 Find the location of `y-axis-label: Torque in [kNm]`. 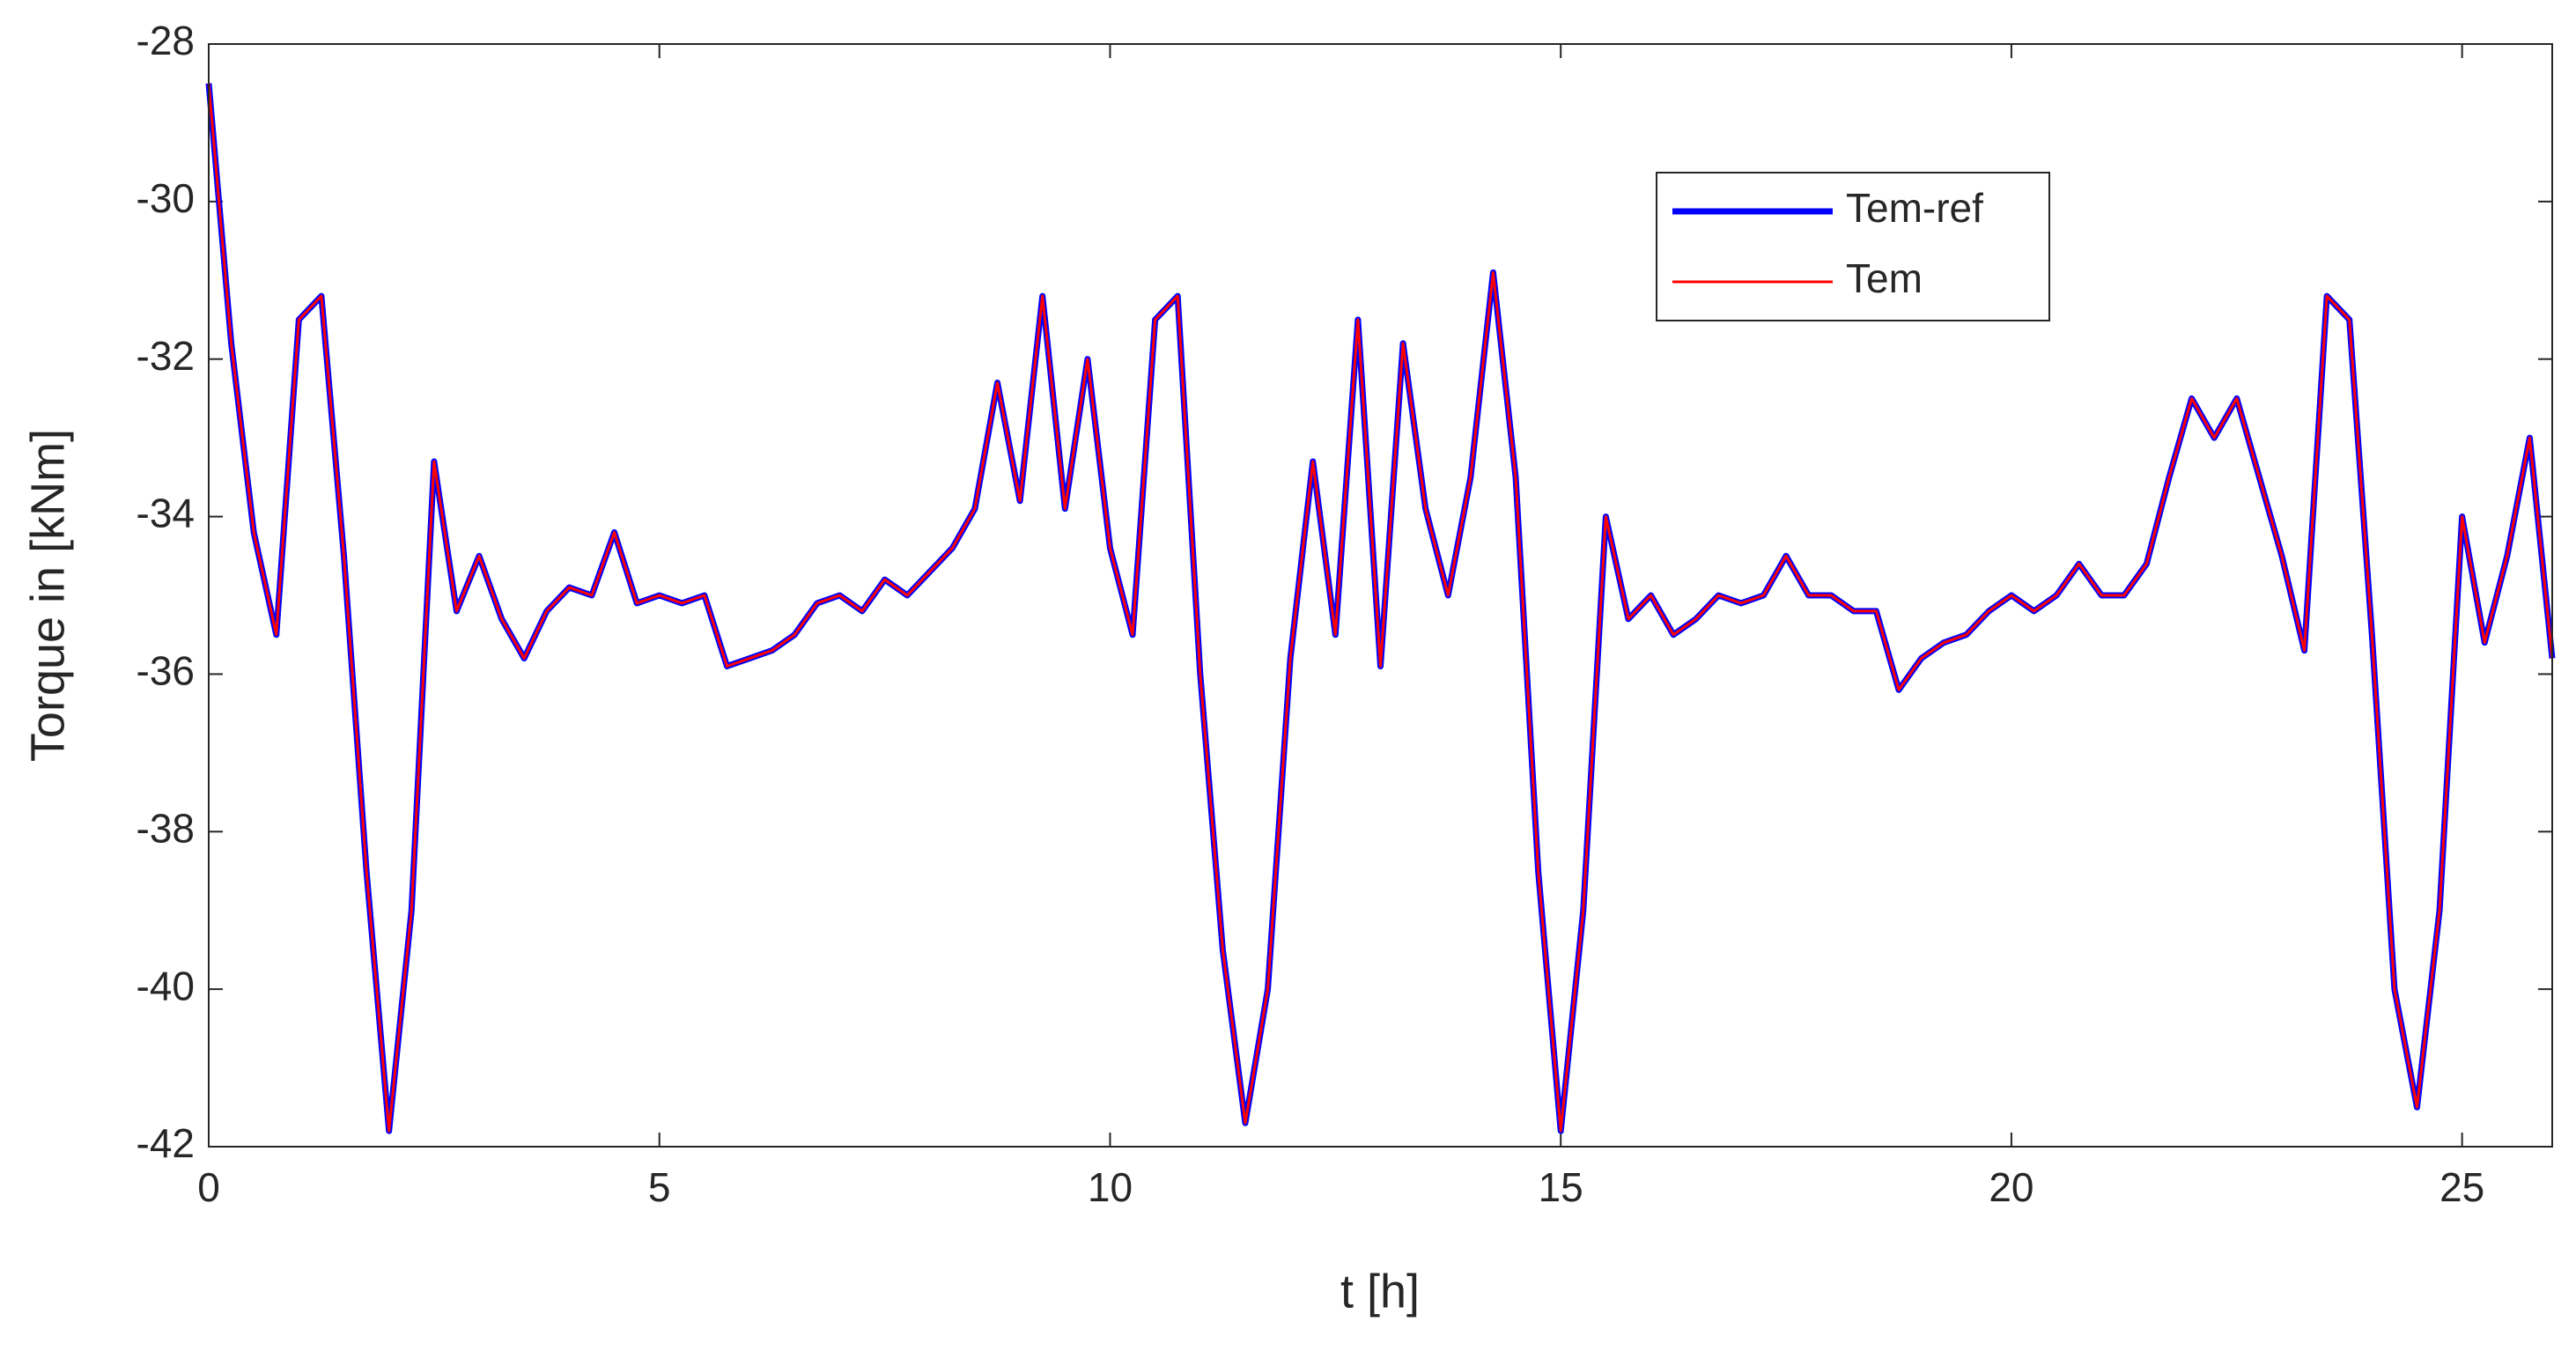

y-axis-label: Torque in [kNm] is located at coordinates (47, 595).